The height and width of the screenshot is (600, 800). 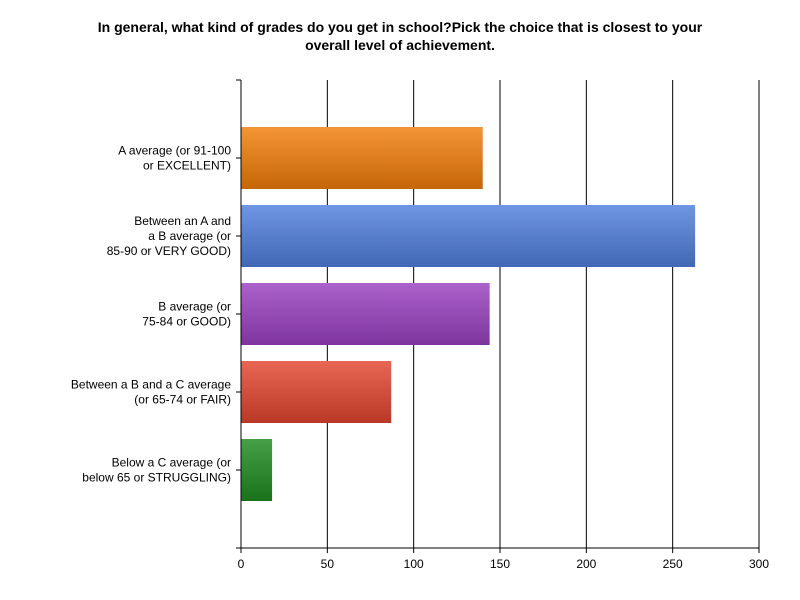 I want to click on category-label-1-line-2: or EXCELLENT), so click(x=187, y=166).